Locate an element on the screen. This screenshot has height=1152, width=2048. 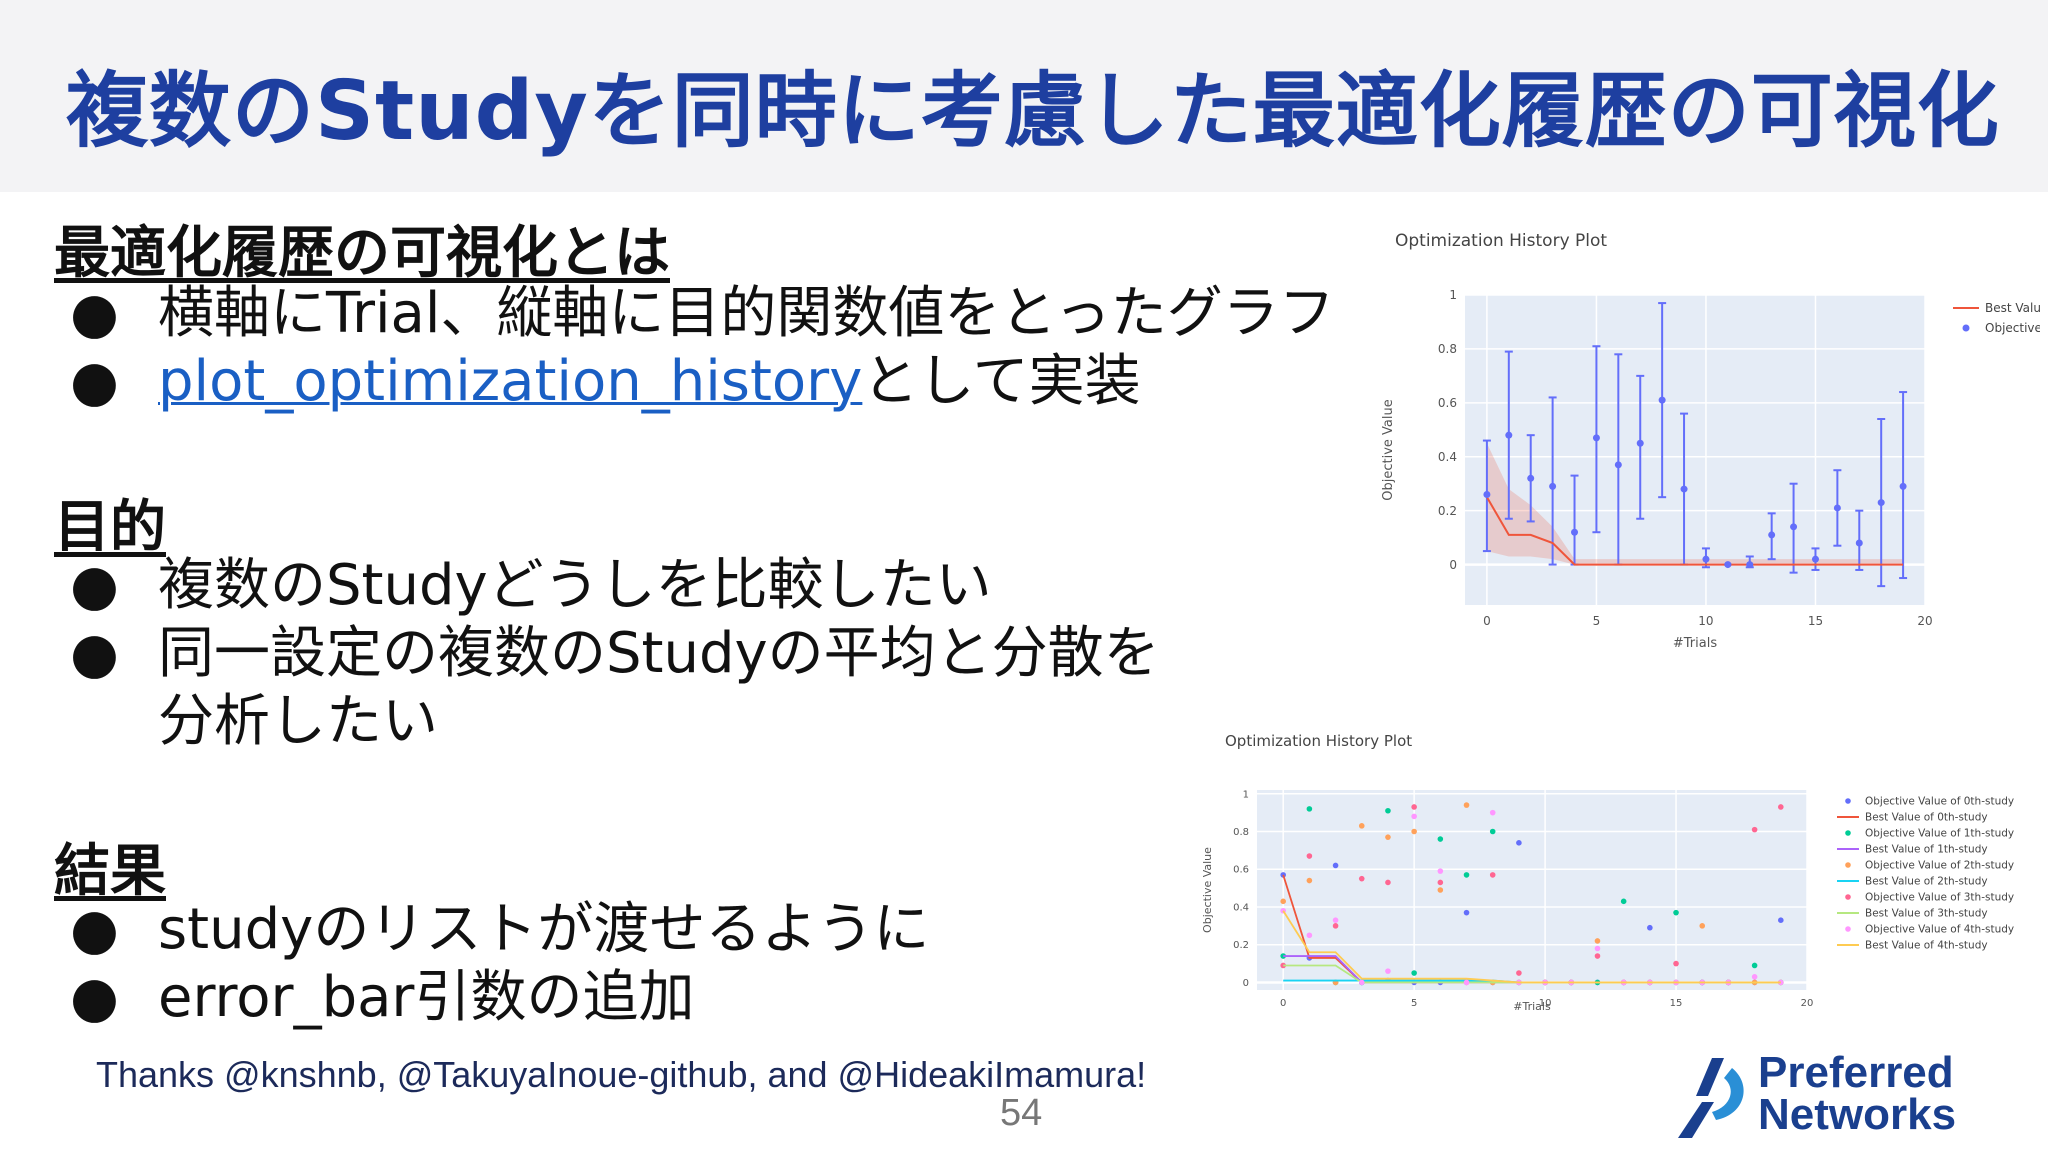
best-value-band is located at coordinates (1695, 504).